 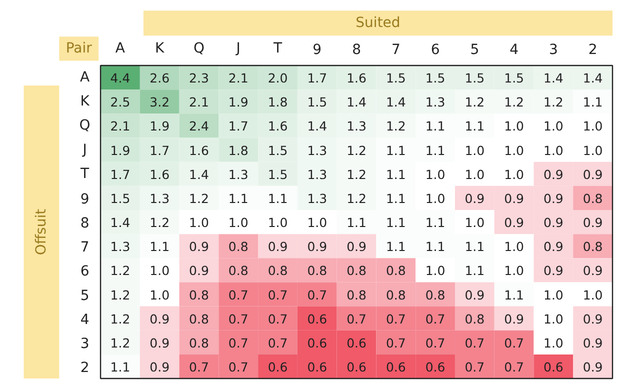 I want to click on y-tick-label: A, so click(x=85, y=78).